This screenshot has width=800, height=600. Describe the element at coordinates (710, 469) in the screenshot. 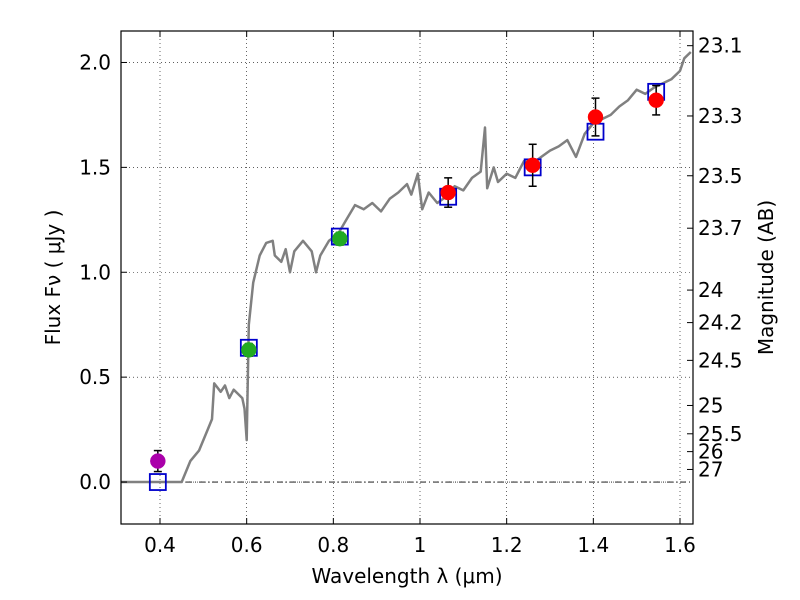

I see `y2-tick-label: 27` at that location.